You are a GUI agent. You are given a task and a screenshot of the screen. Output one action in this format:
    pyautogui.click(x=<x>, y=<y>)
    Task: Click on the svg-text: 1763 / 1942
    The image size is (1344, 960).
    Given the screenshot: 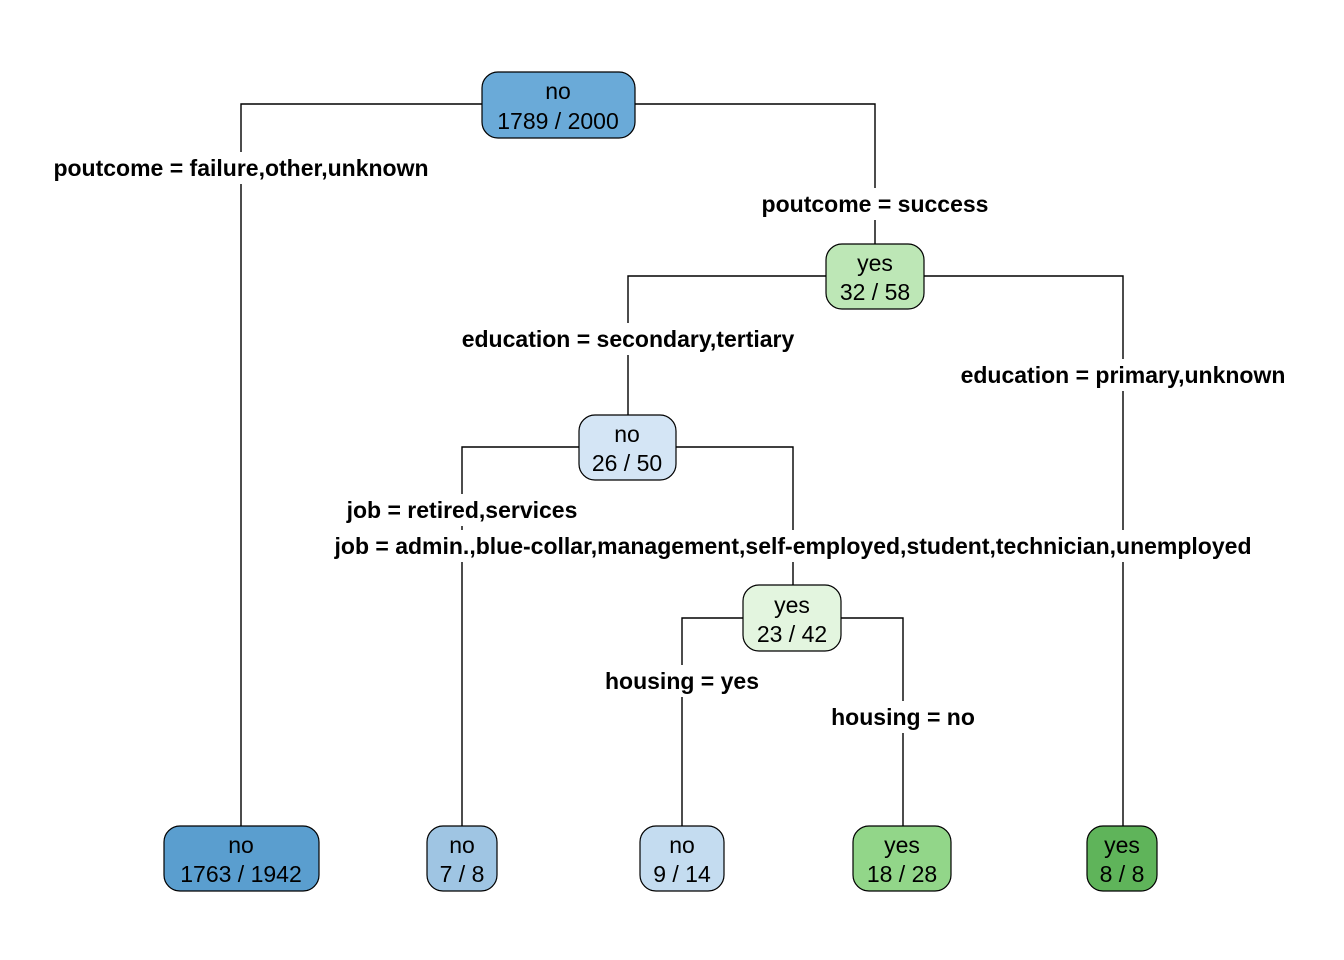 What is the action you would take?
    pyautogui.click(x=241, y=874)
    